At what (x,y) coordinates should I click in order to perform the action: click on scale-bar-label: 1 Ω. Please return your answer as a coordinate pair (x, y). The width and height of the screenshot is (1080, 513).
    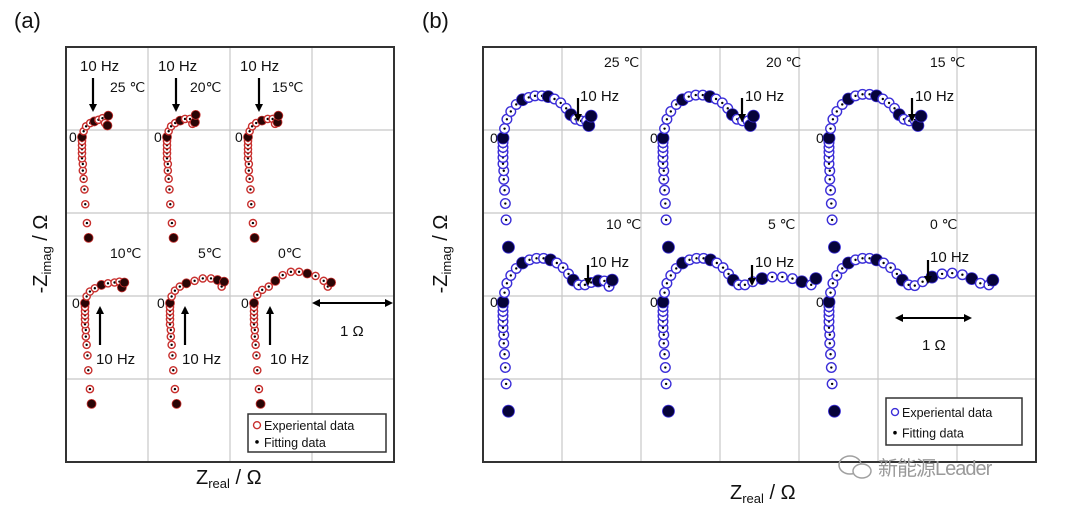
    Looking at the image, I should click on (352, 331).